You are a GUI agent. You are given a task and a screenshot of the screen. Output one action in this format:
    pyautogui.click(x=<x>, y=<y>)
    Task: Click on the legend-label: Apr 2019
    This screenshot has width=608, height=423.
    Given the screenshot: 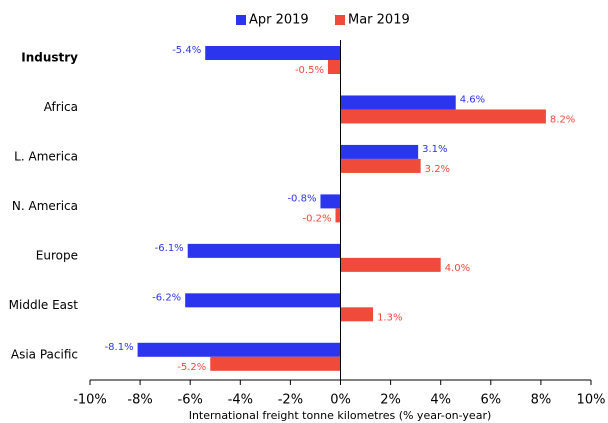 What is the action you would take?
    pyautogui.click(x=279, y=20)
    